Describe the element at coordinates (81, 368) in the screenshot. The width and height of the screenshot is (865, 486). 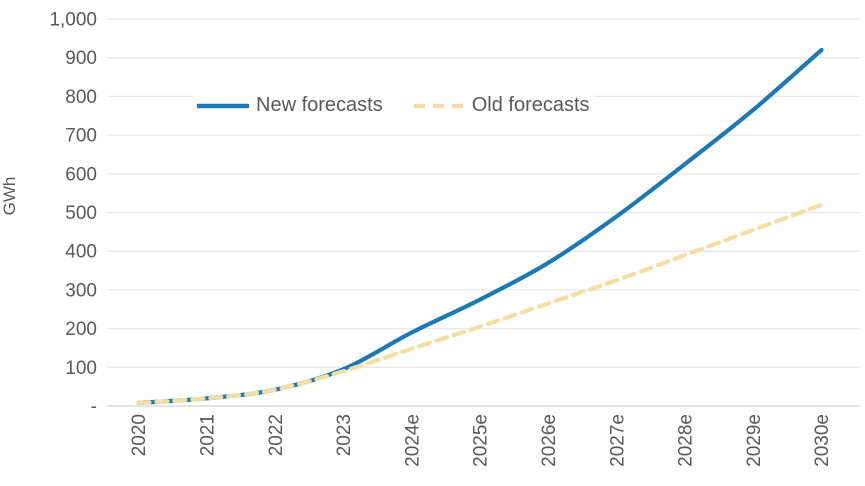
I see `y-tick-label: 100` at that location.